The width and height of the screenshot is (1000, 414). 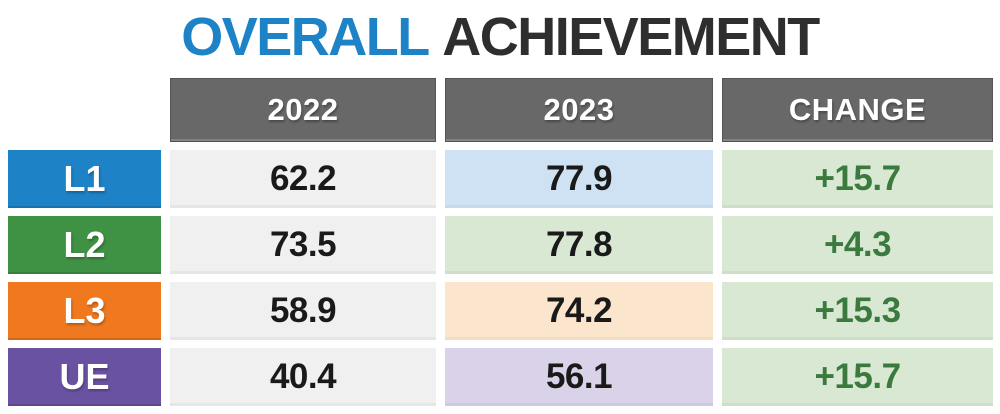 What do you see at coordinates (84, 377) in the screenshot?
I see `row-label-ue: UE` at bounding box center [84, 377].